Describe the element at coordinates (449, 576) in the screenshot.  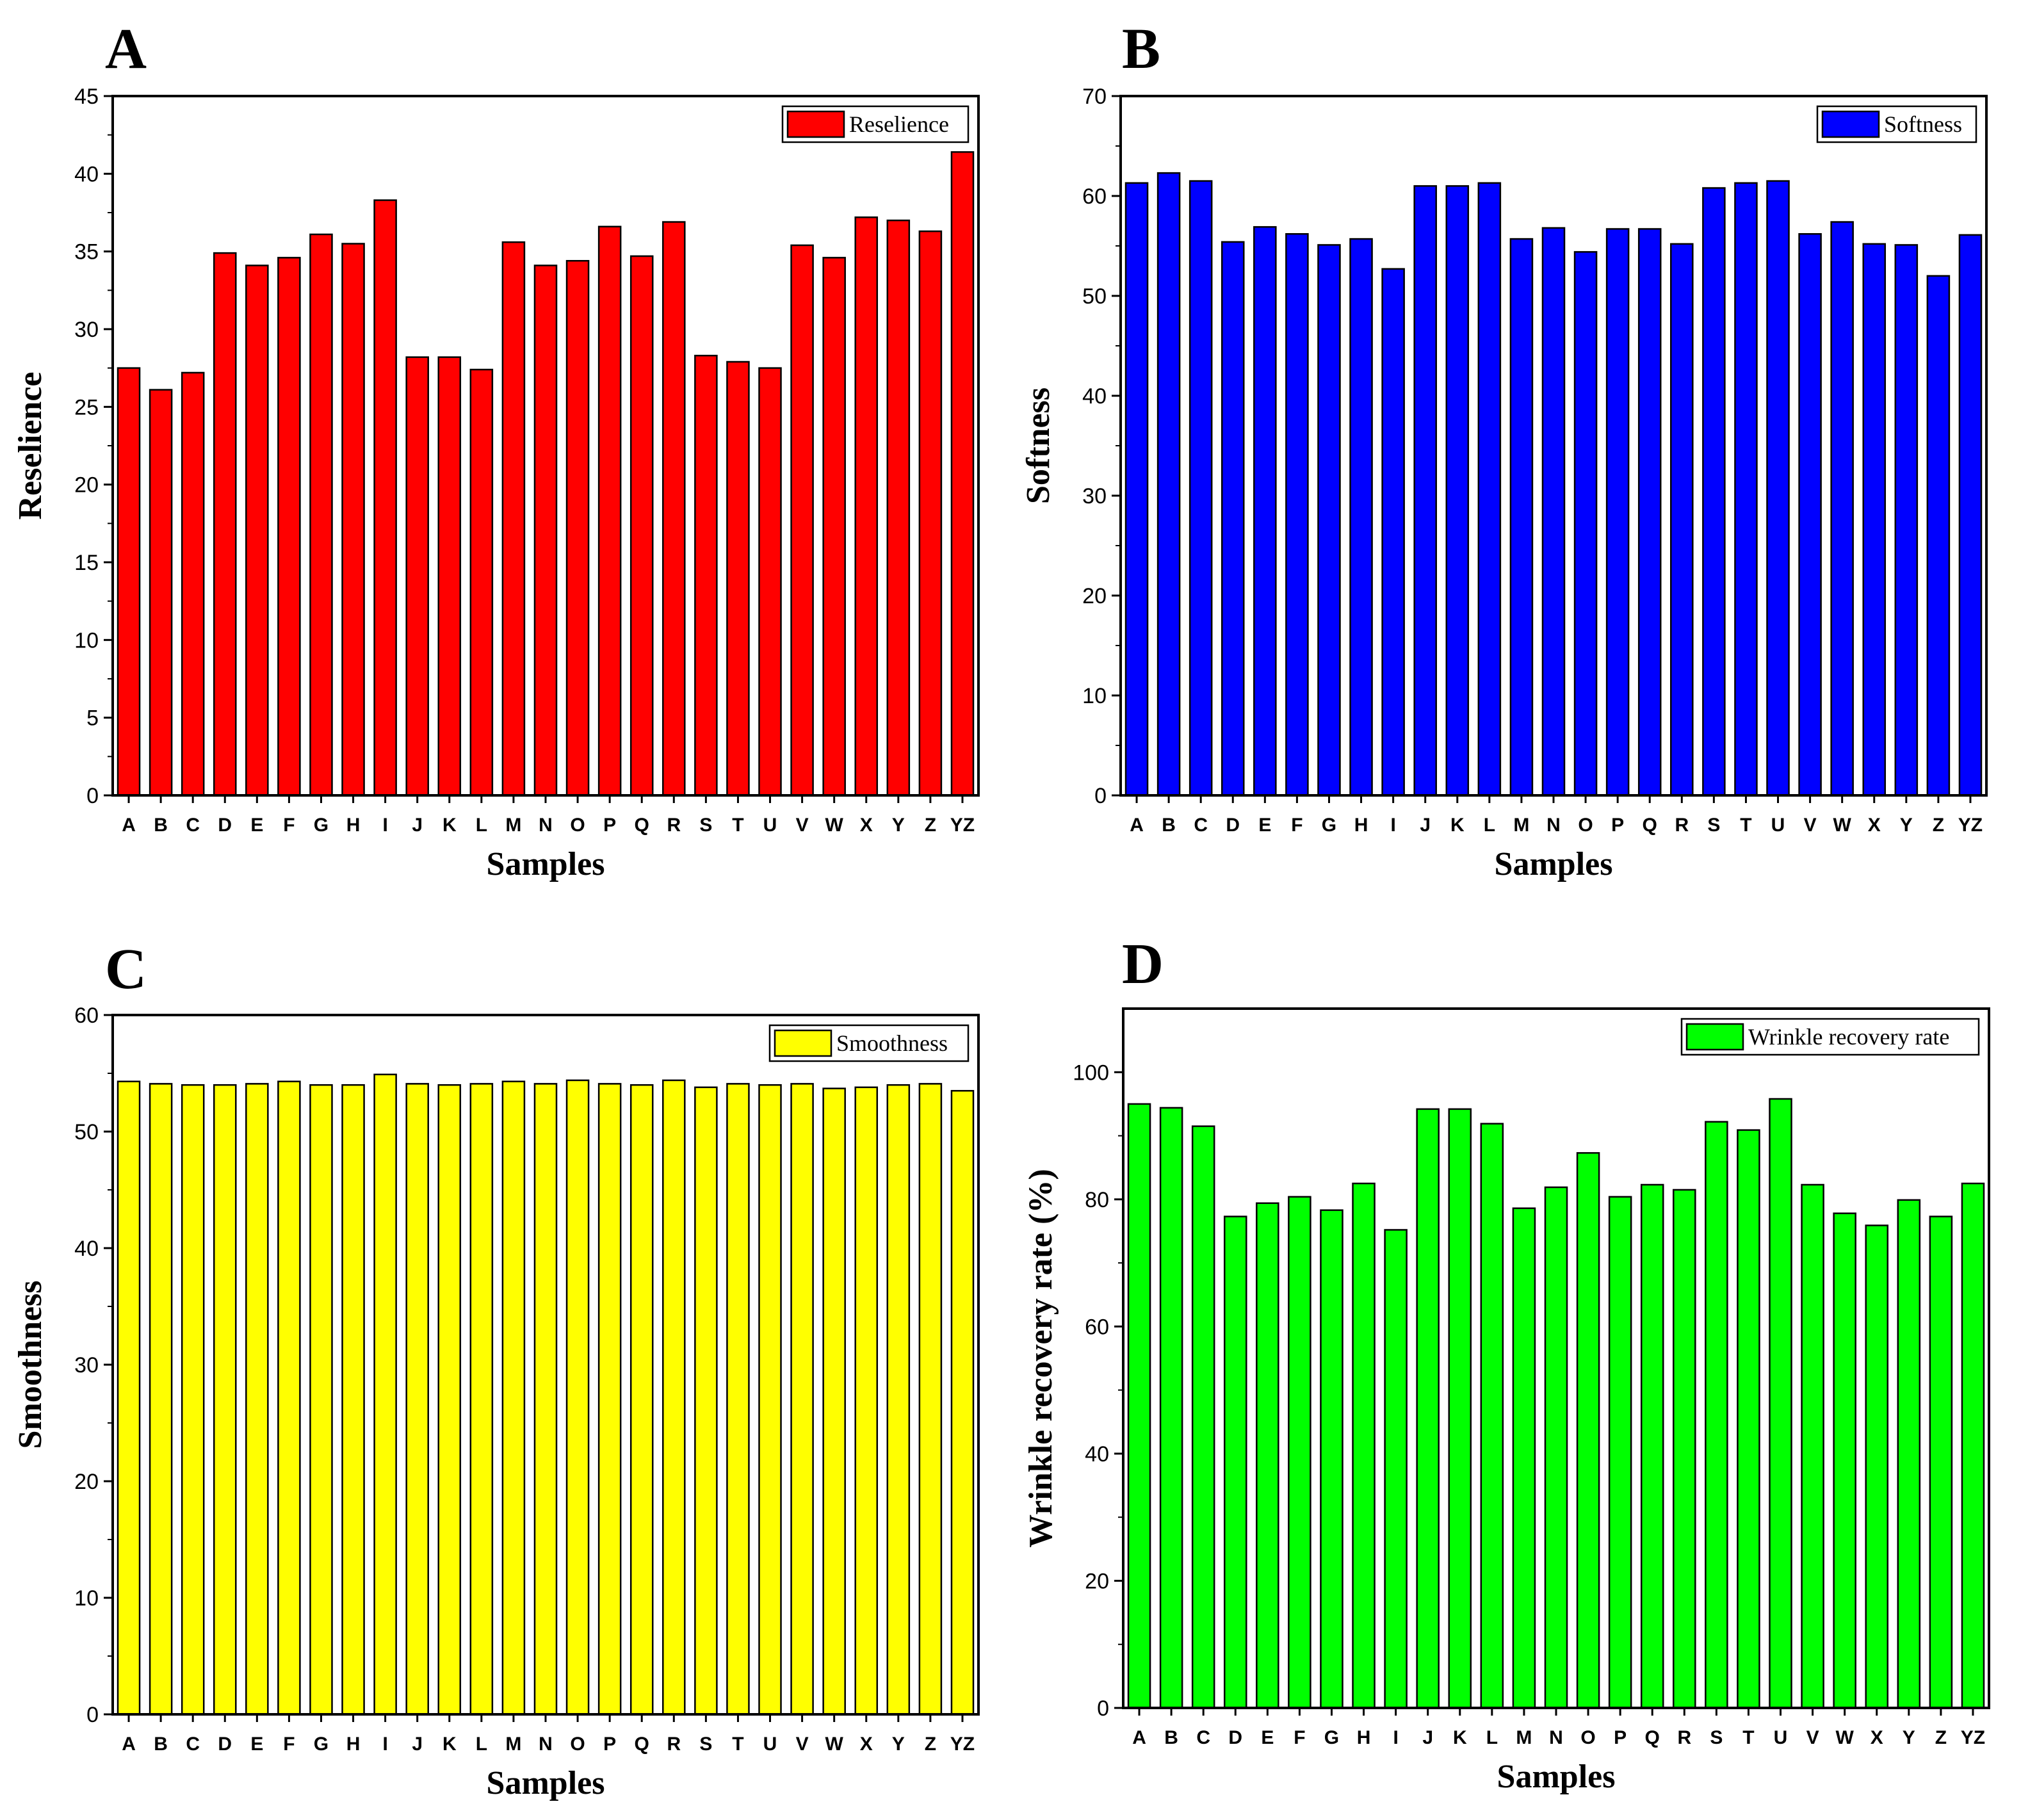
I see `bar-a-k` at that location.